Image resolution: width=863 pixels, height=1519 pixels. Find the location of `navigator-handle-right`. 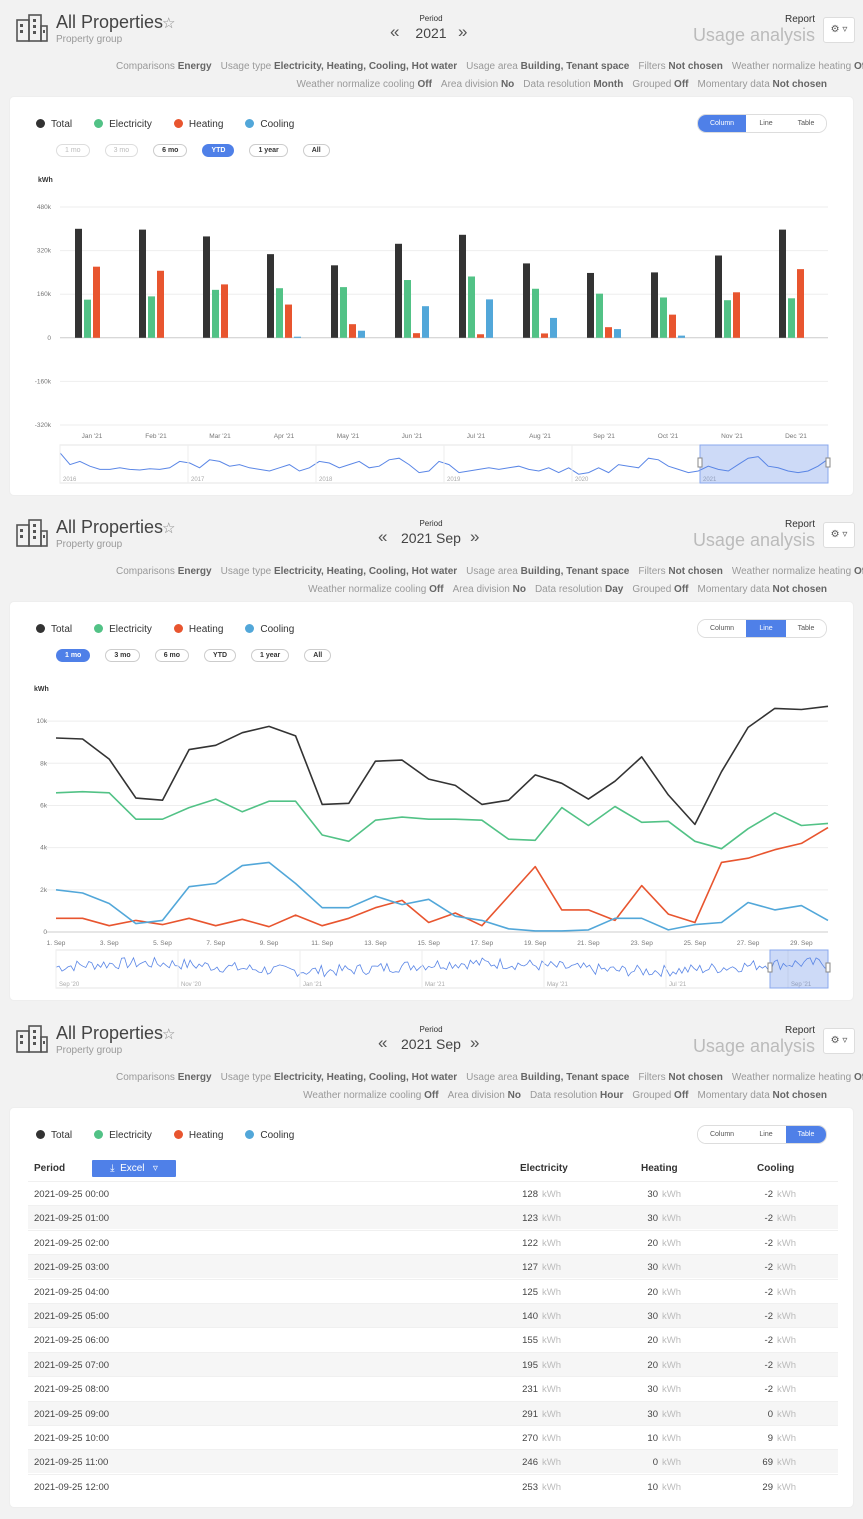

navigator-handle-right is located at coordinates (828, 462).